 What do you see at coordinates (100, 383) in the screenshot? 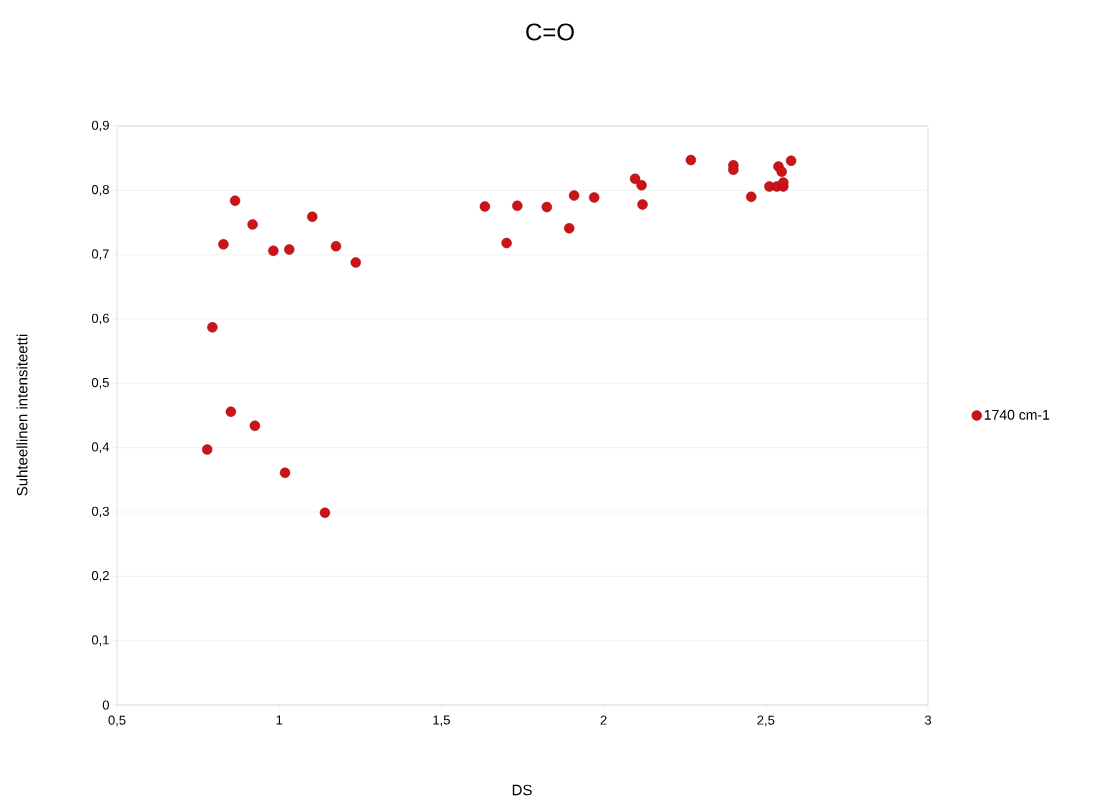
I see `y-tick-label: 0,5` at bounding box center [100, 383].